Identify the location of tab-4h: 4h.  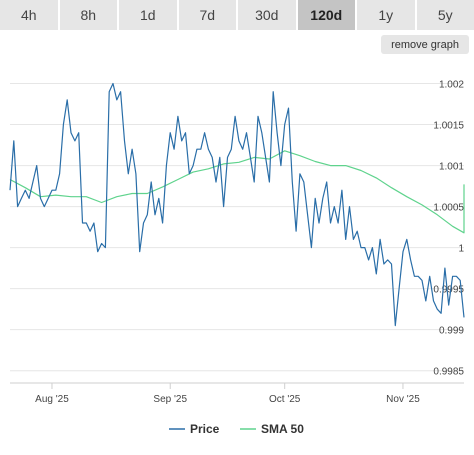
(29, 15).